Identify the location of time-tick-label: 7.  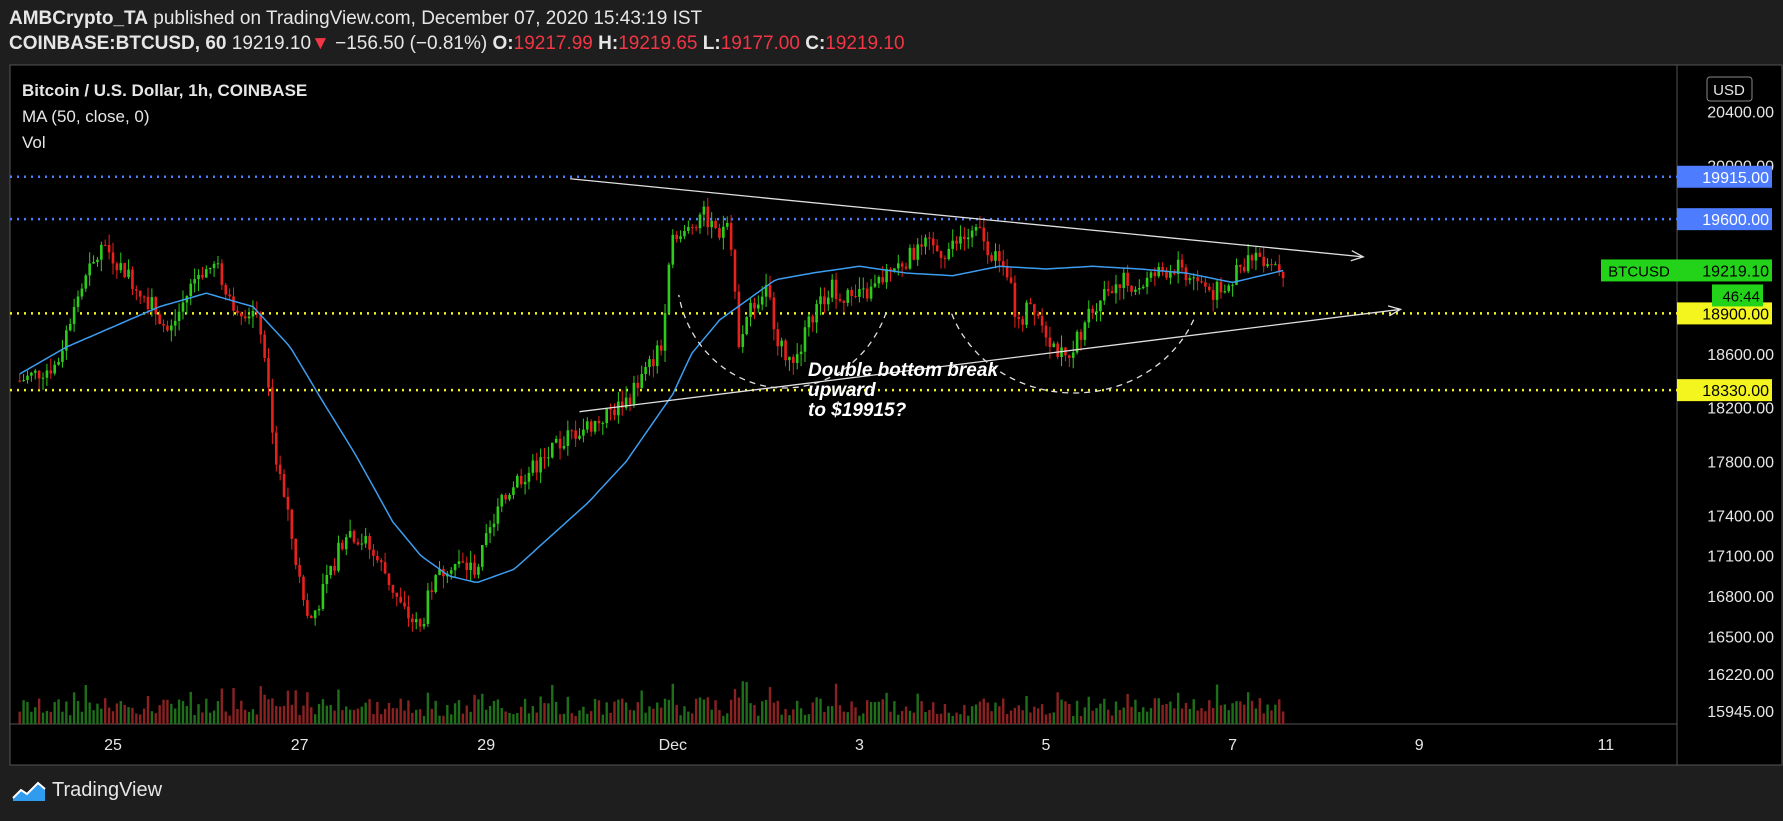
(1232, 745).